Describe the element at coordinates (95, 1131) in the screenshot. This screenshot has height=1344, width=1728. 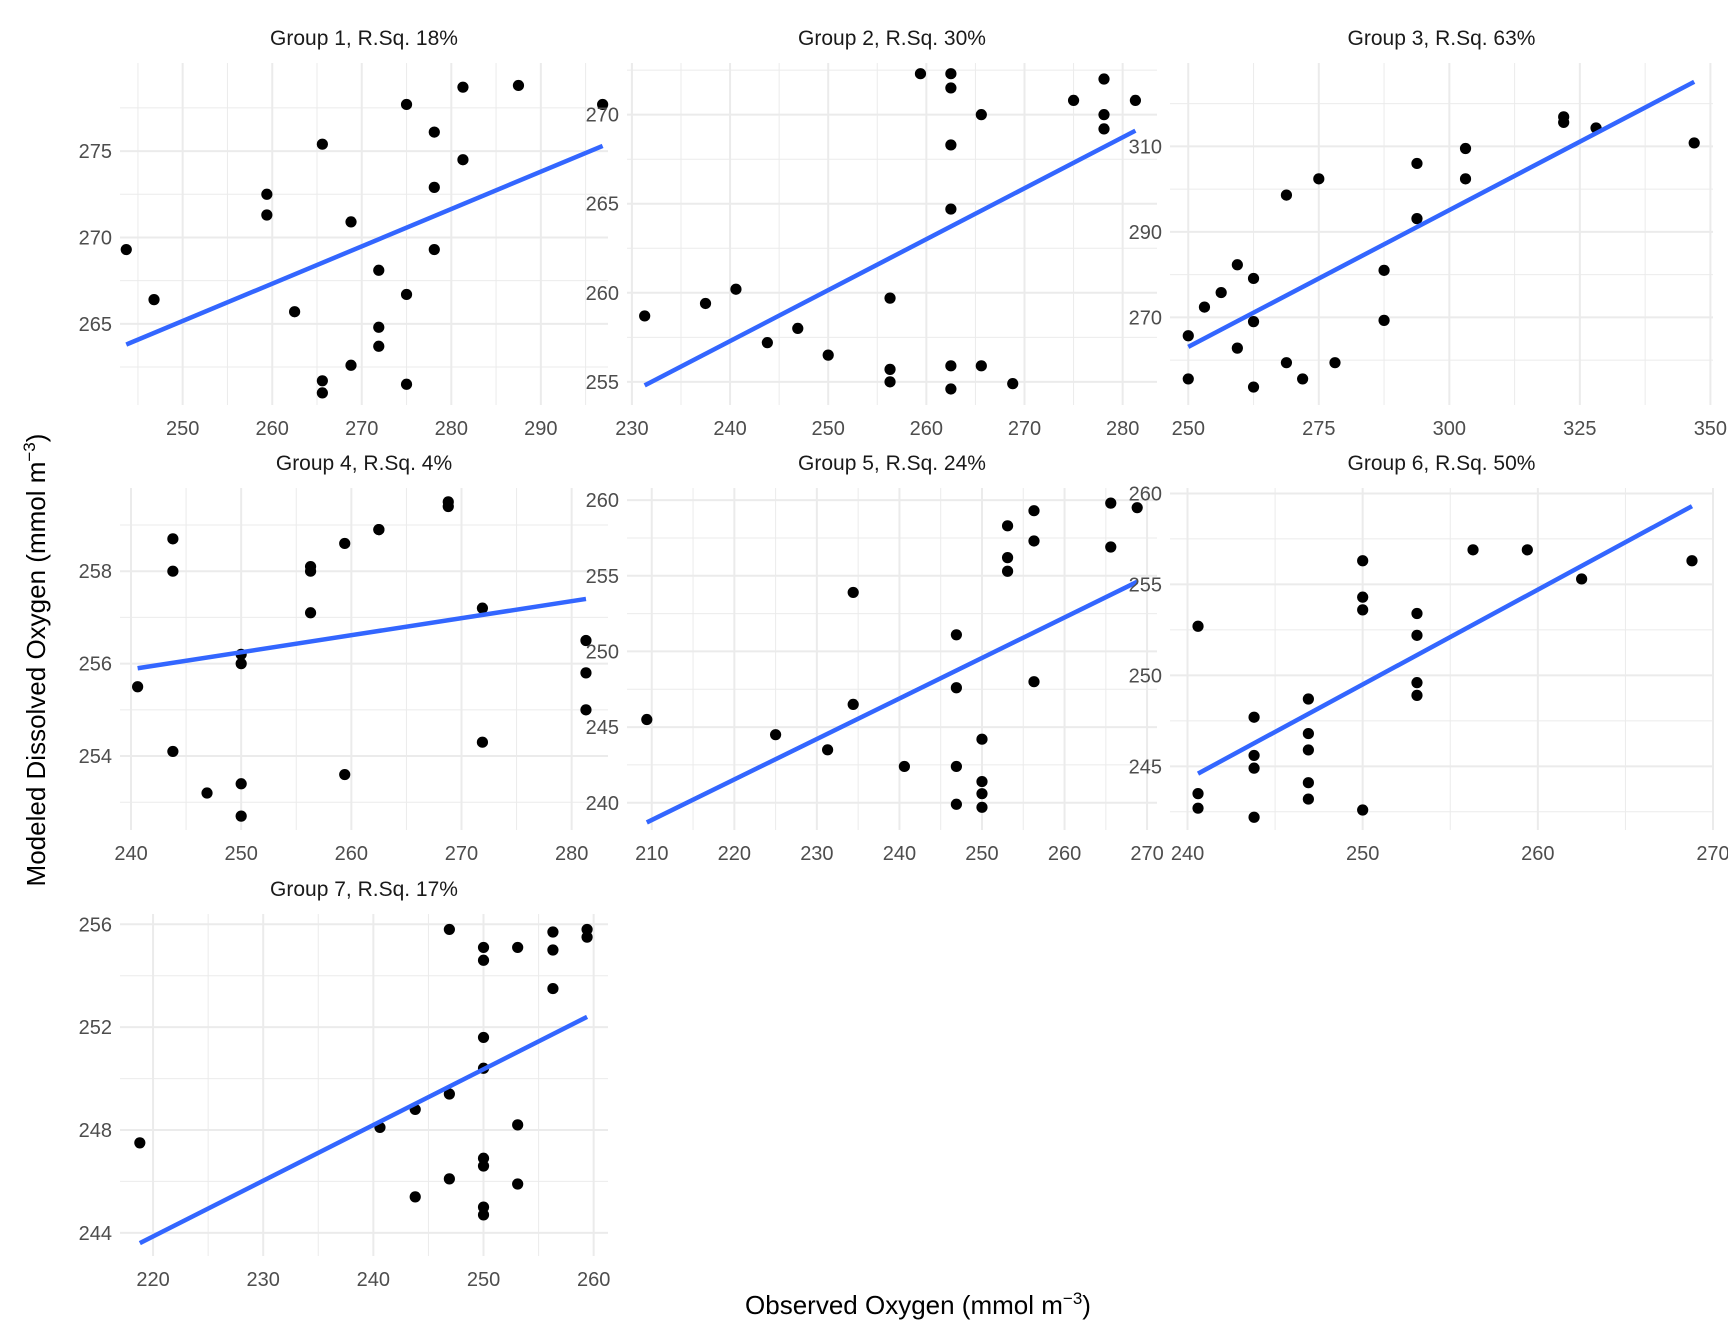
I see `y-tick-label: 248` at that location.